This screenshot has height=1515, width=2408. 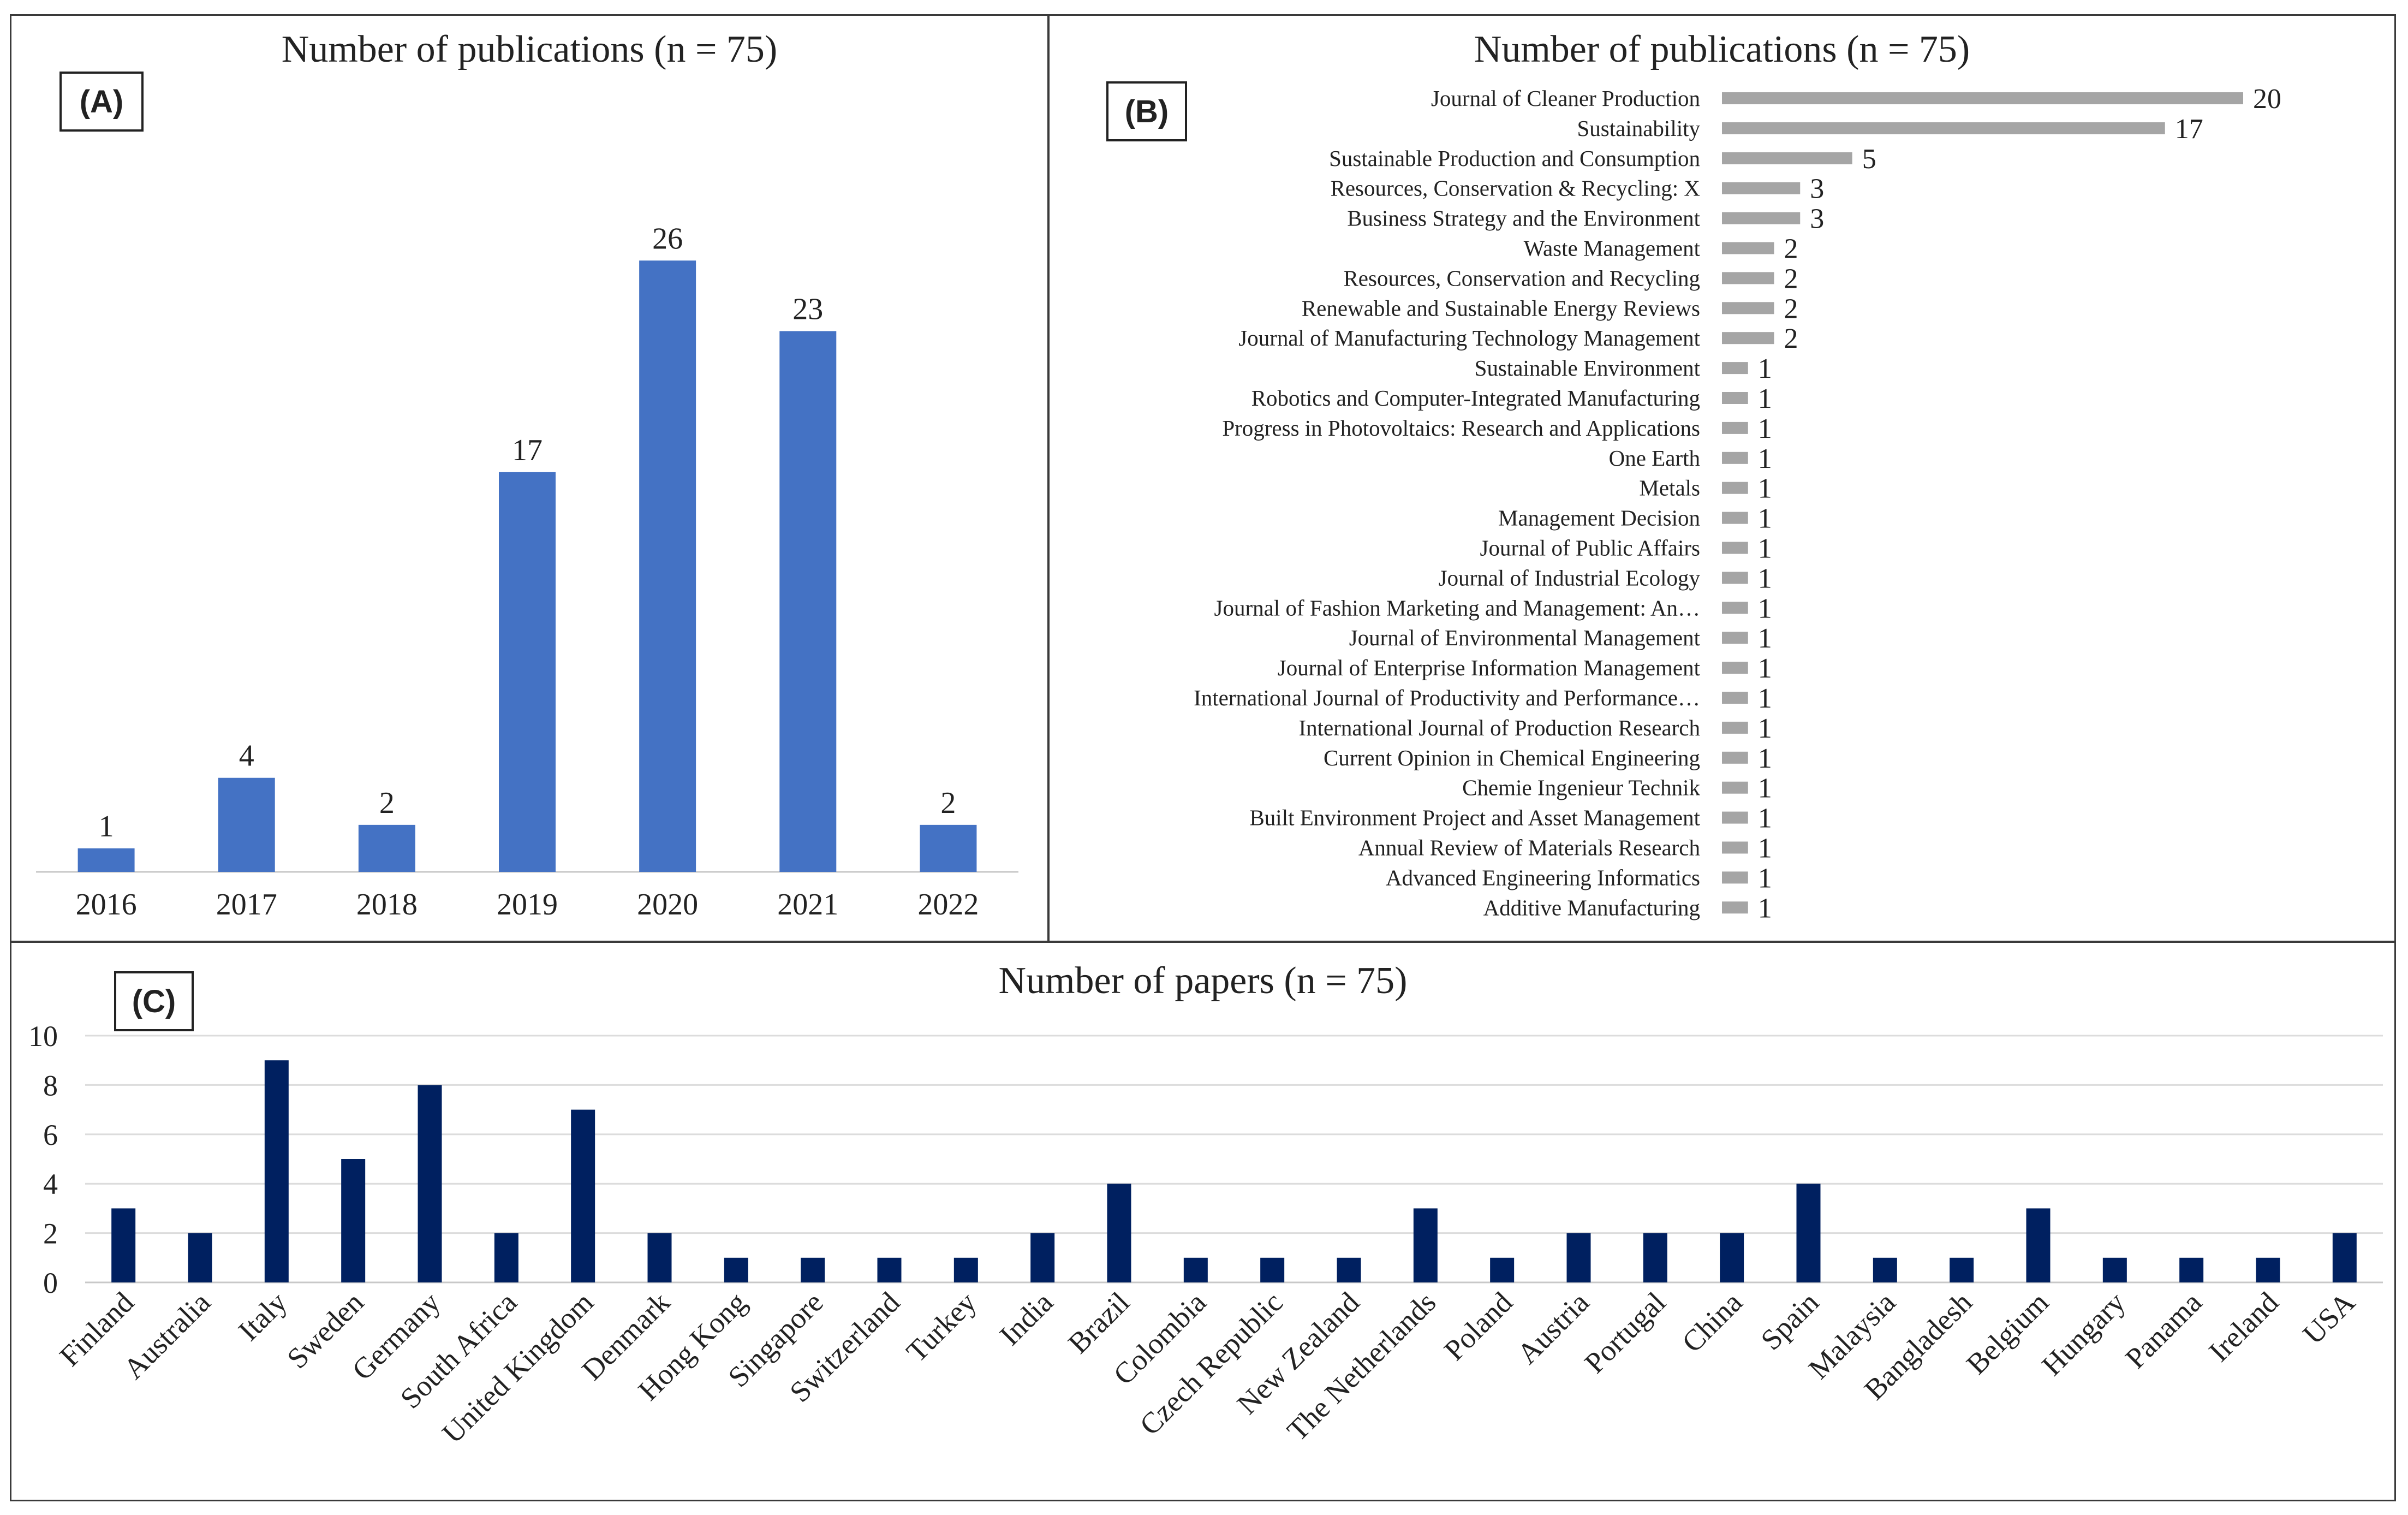 What do you see at coordinates (1765, 728) in the screenshot?
I see `data-label-international-journal-of-production-research: 1` at bounding box center [1765, 728].